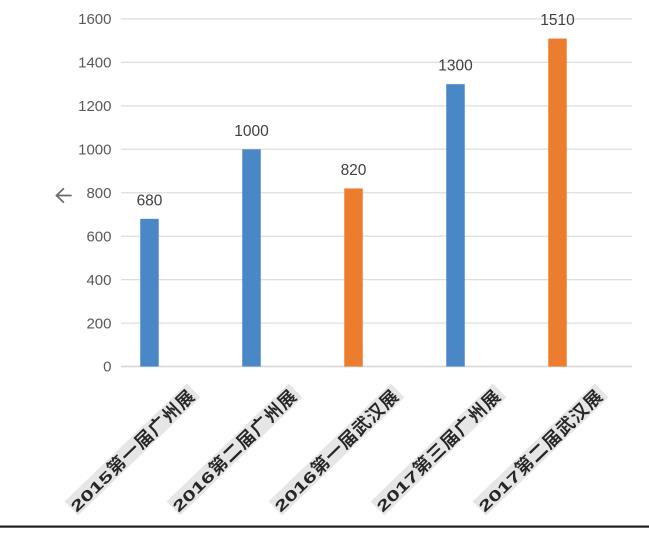 The height and width of the screenshot is (537, 649). I want to click on svg-text: 200, so click(98, 323).